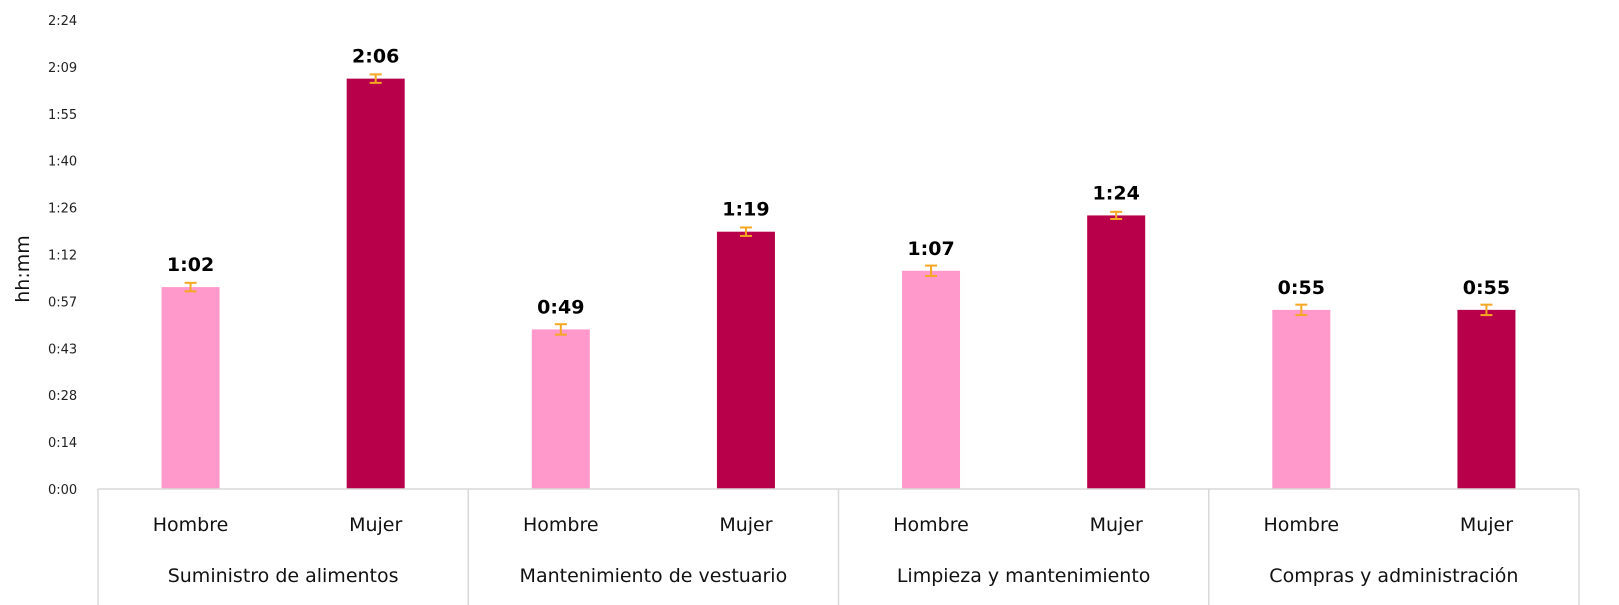 Image resolution: width=1619 pixels, height=605 pixels. I want to click on y-tick-label: 0:43, so click(62, 349).